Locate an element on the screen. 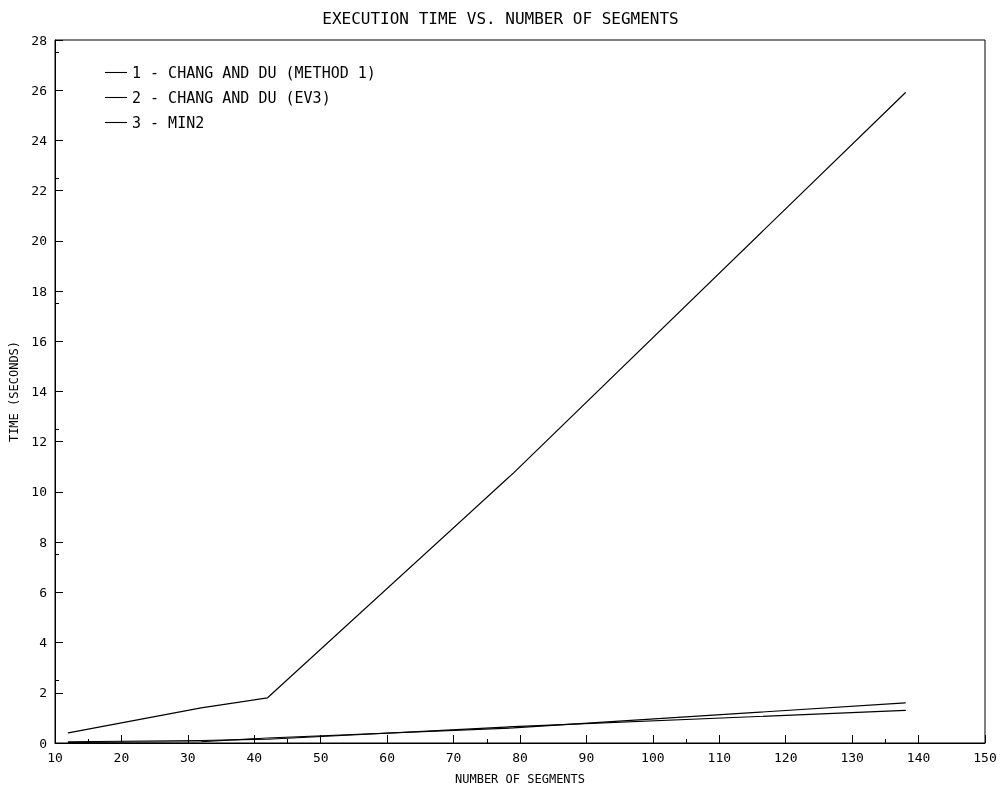  x-tick-label: 60 is located at coordinates (387, 757).